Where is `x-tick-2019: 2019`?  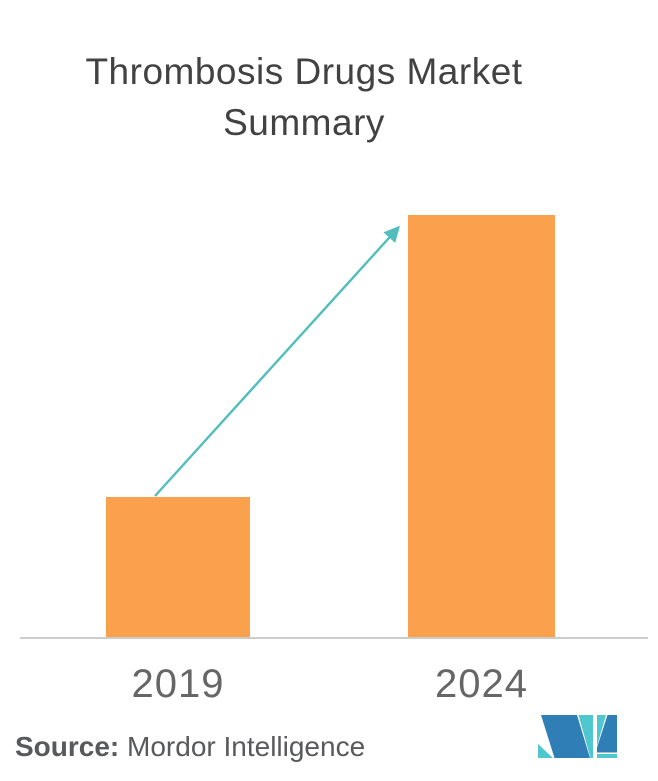 x-tick-2019: 2019 is located at coordinates (178, 684).